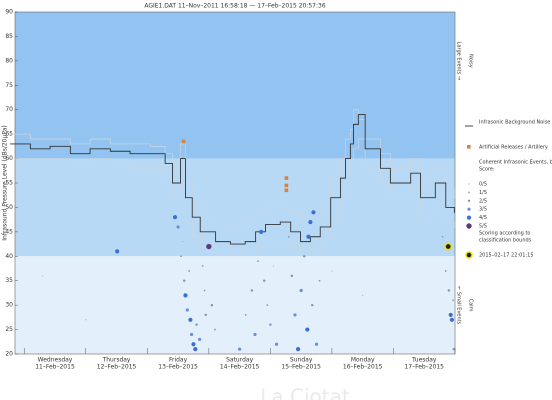 The image size is (552, 400). What do you see at coordinates (483, 227) in the screenshot?
I see `legend-label: 5/5` at bounding box center [483, 227].